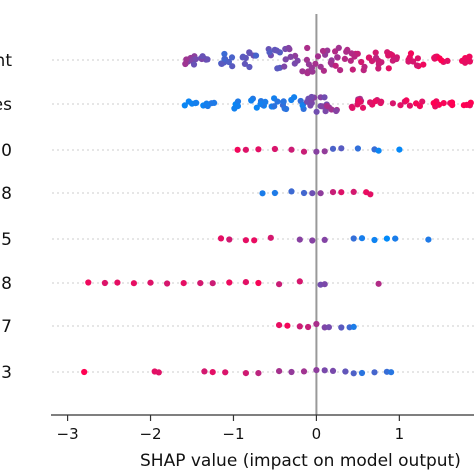 Image resolution: width=474 pixels, height=474 pixels. What do you see at coordinates (300, 461) in the screenshot?
I see `x-axis-label: SHAP value (impact on model output)` at bounding box center [300, 461].